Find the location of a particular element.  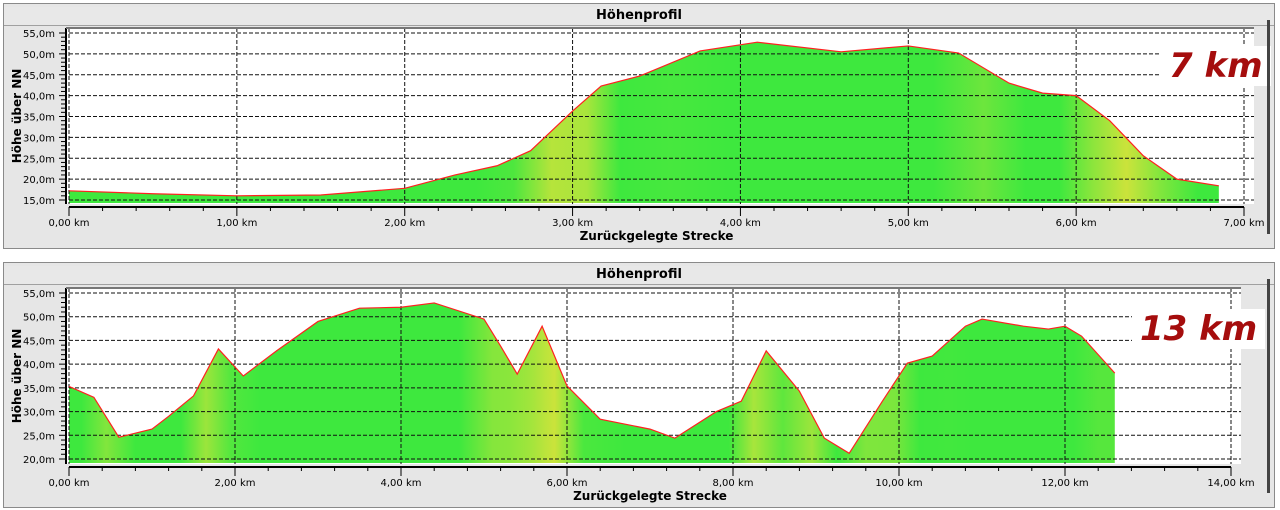

x-tick-label: 10,00 km is located at coordinates (898, 483).